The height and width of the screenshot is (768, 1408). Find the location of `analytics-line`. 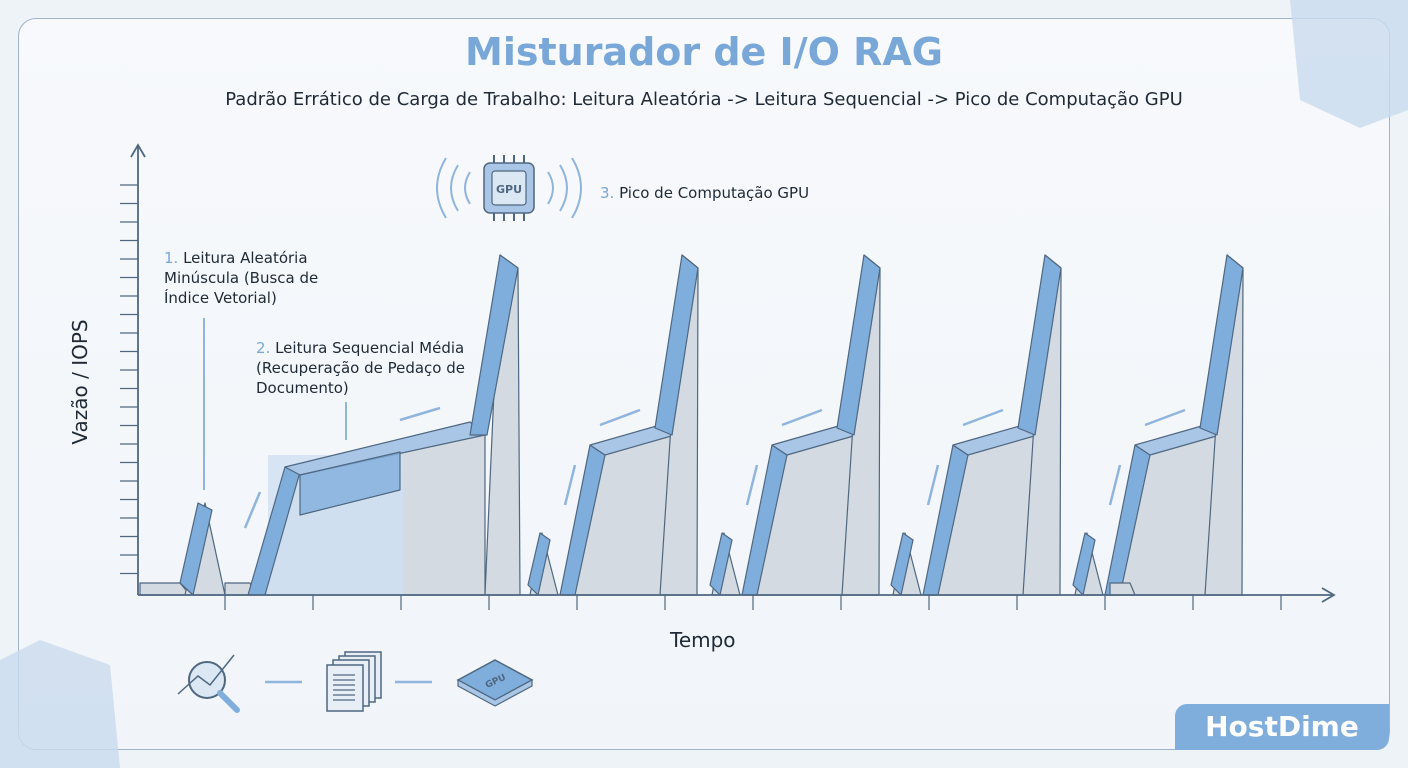

analytics-line is located at coordinates (206, 674).